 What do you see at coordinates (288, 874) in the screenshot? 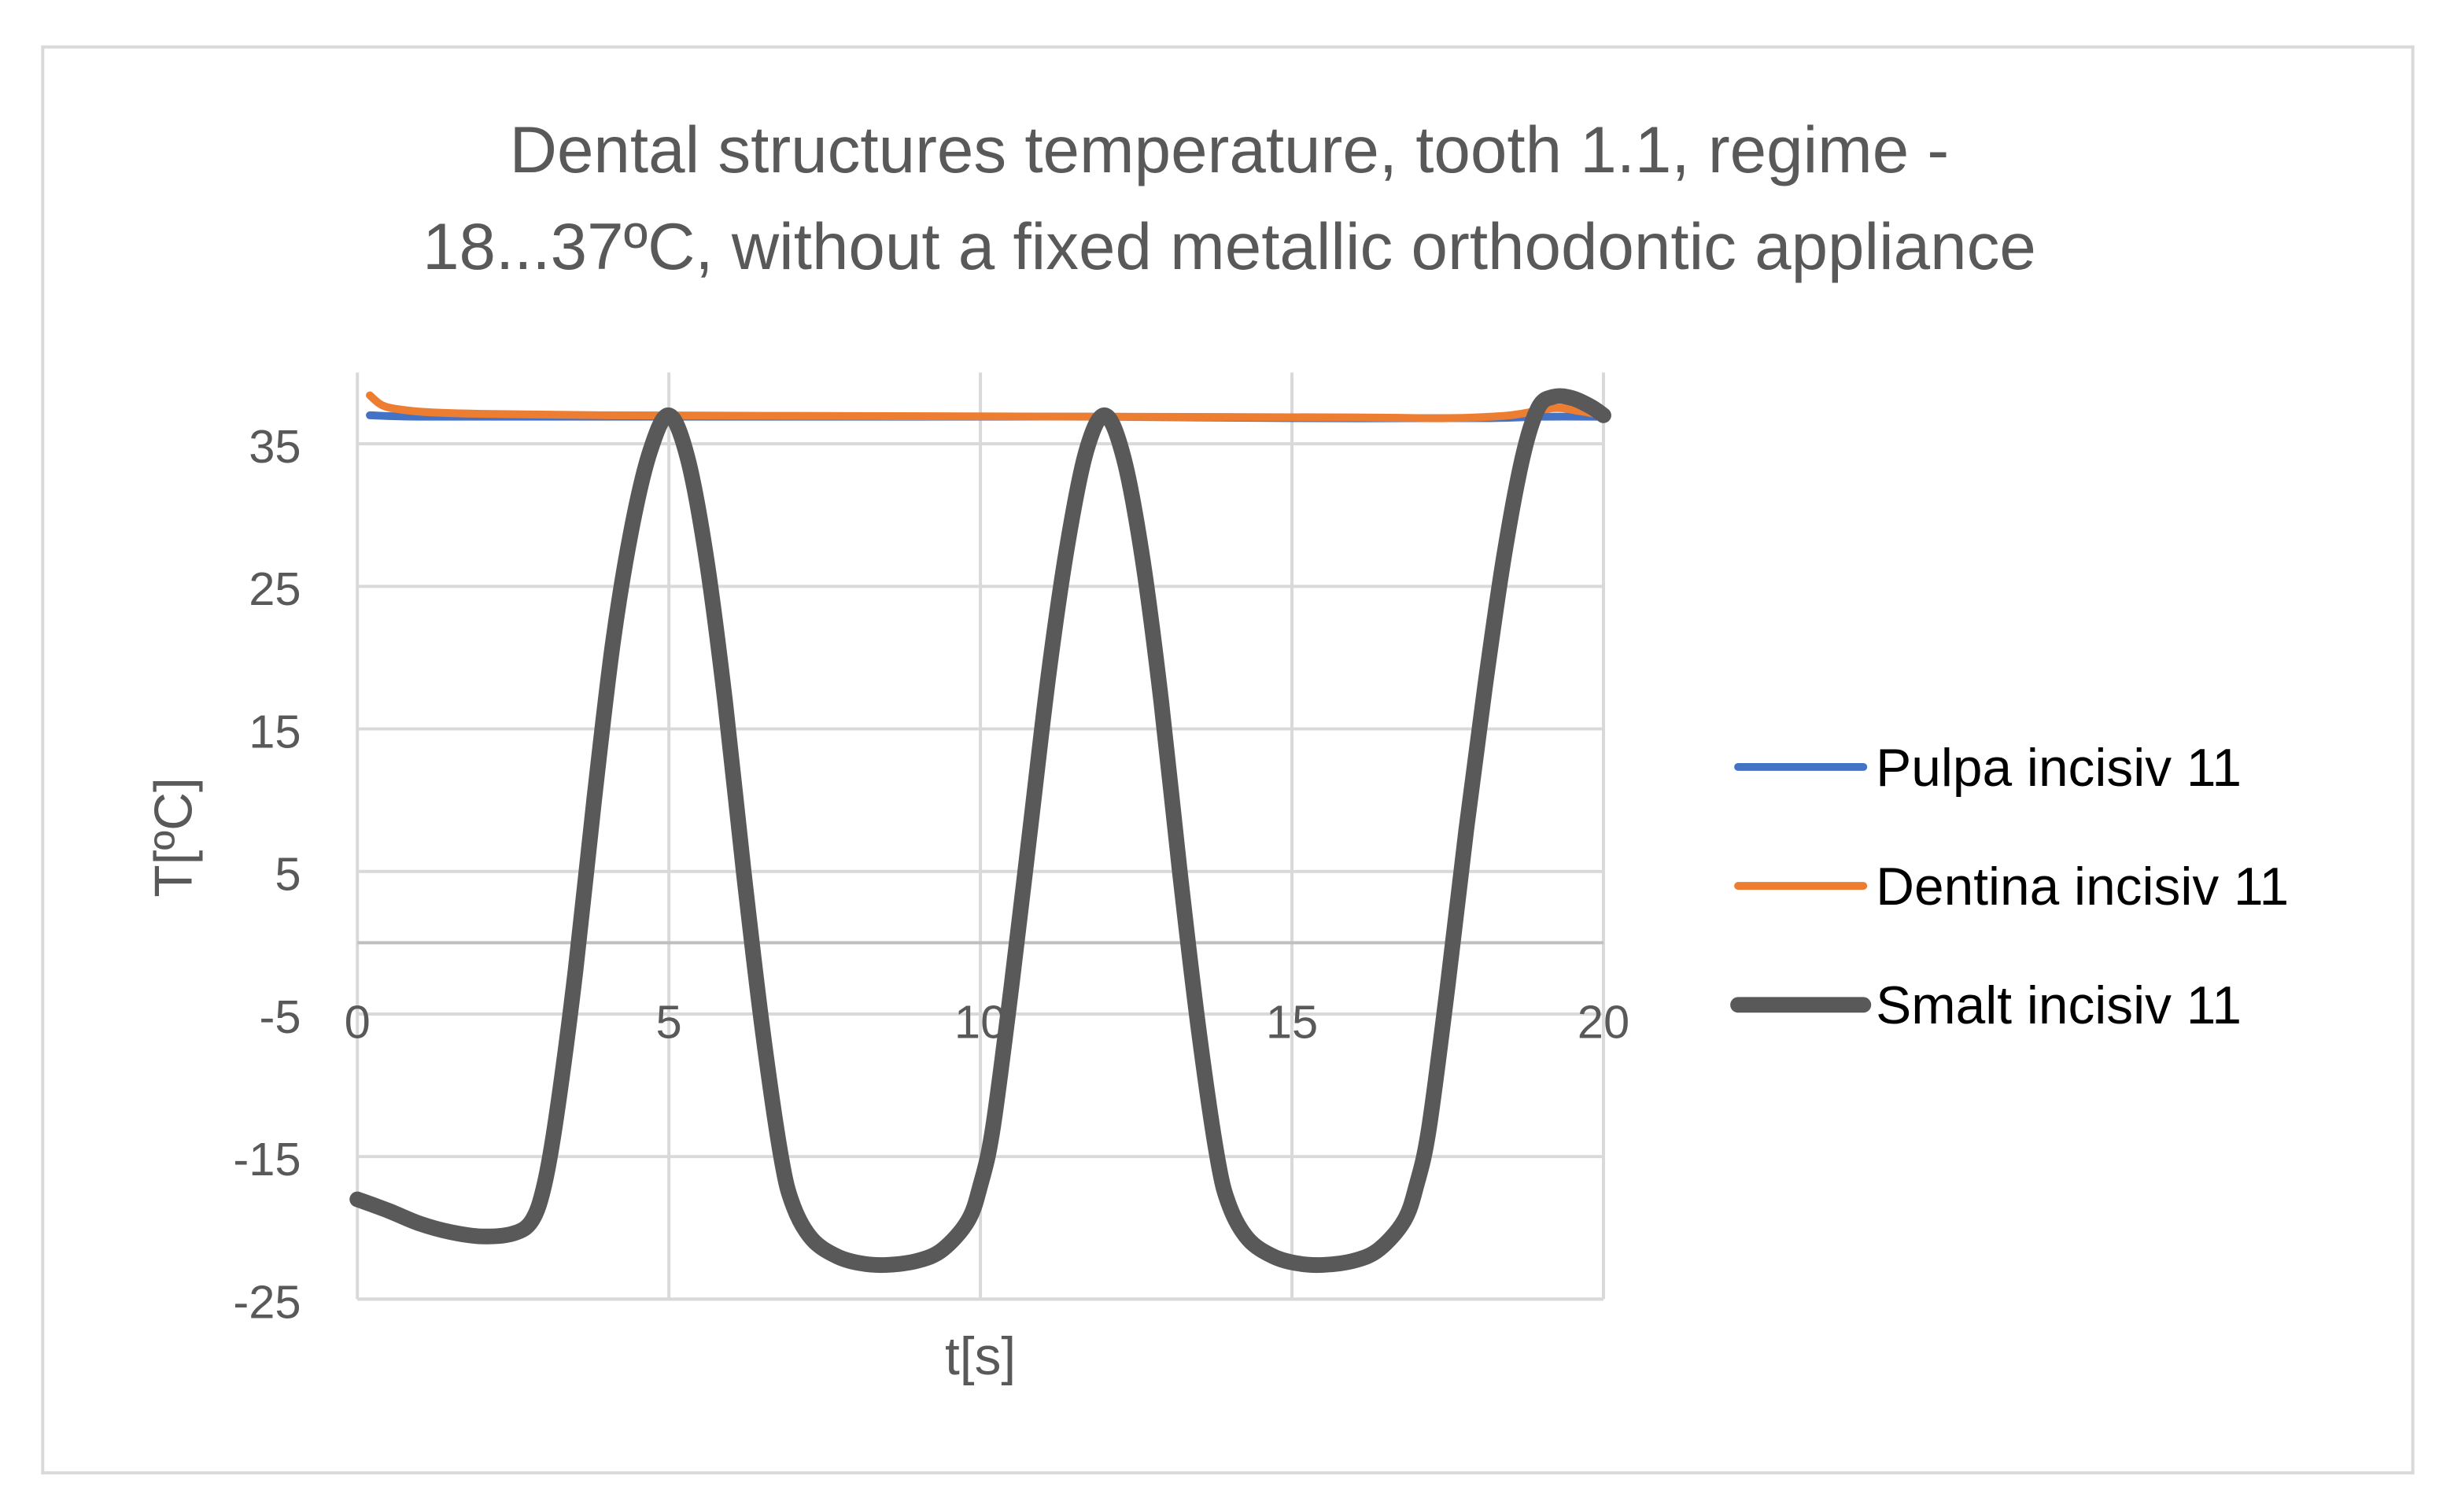
I see `y-tick-label: 5` at bounding box center [288, 874].